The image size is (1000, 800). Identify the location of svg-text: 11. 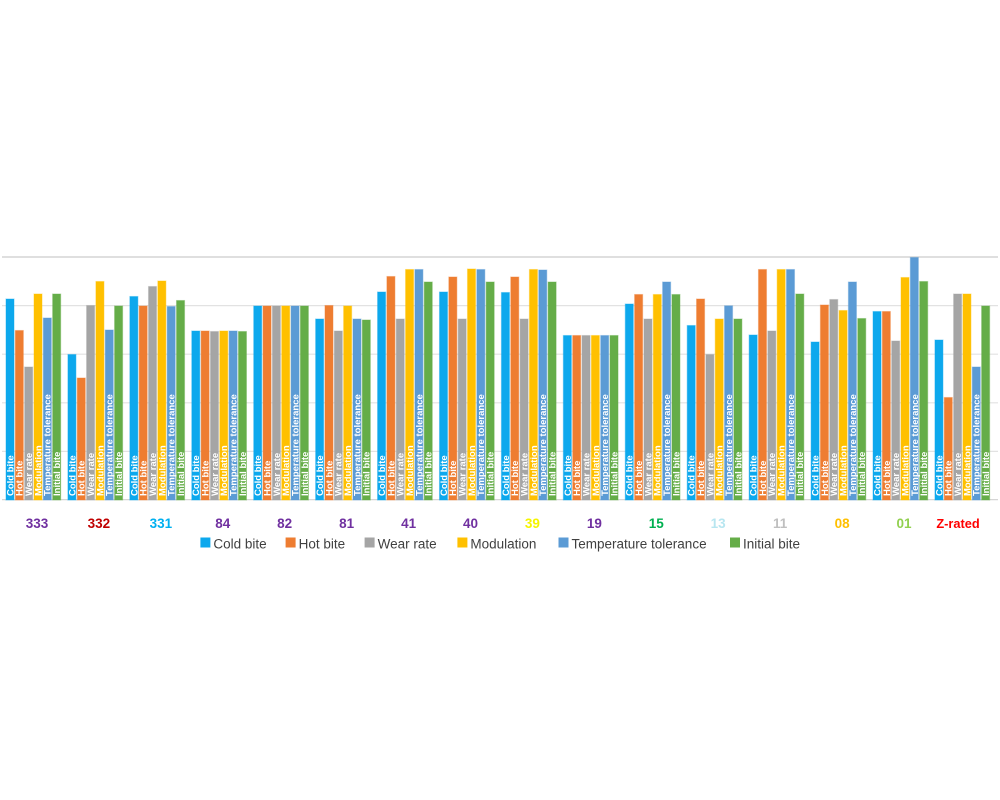
(780, 523).